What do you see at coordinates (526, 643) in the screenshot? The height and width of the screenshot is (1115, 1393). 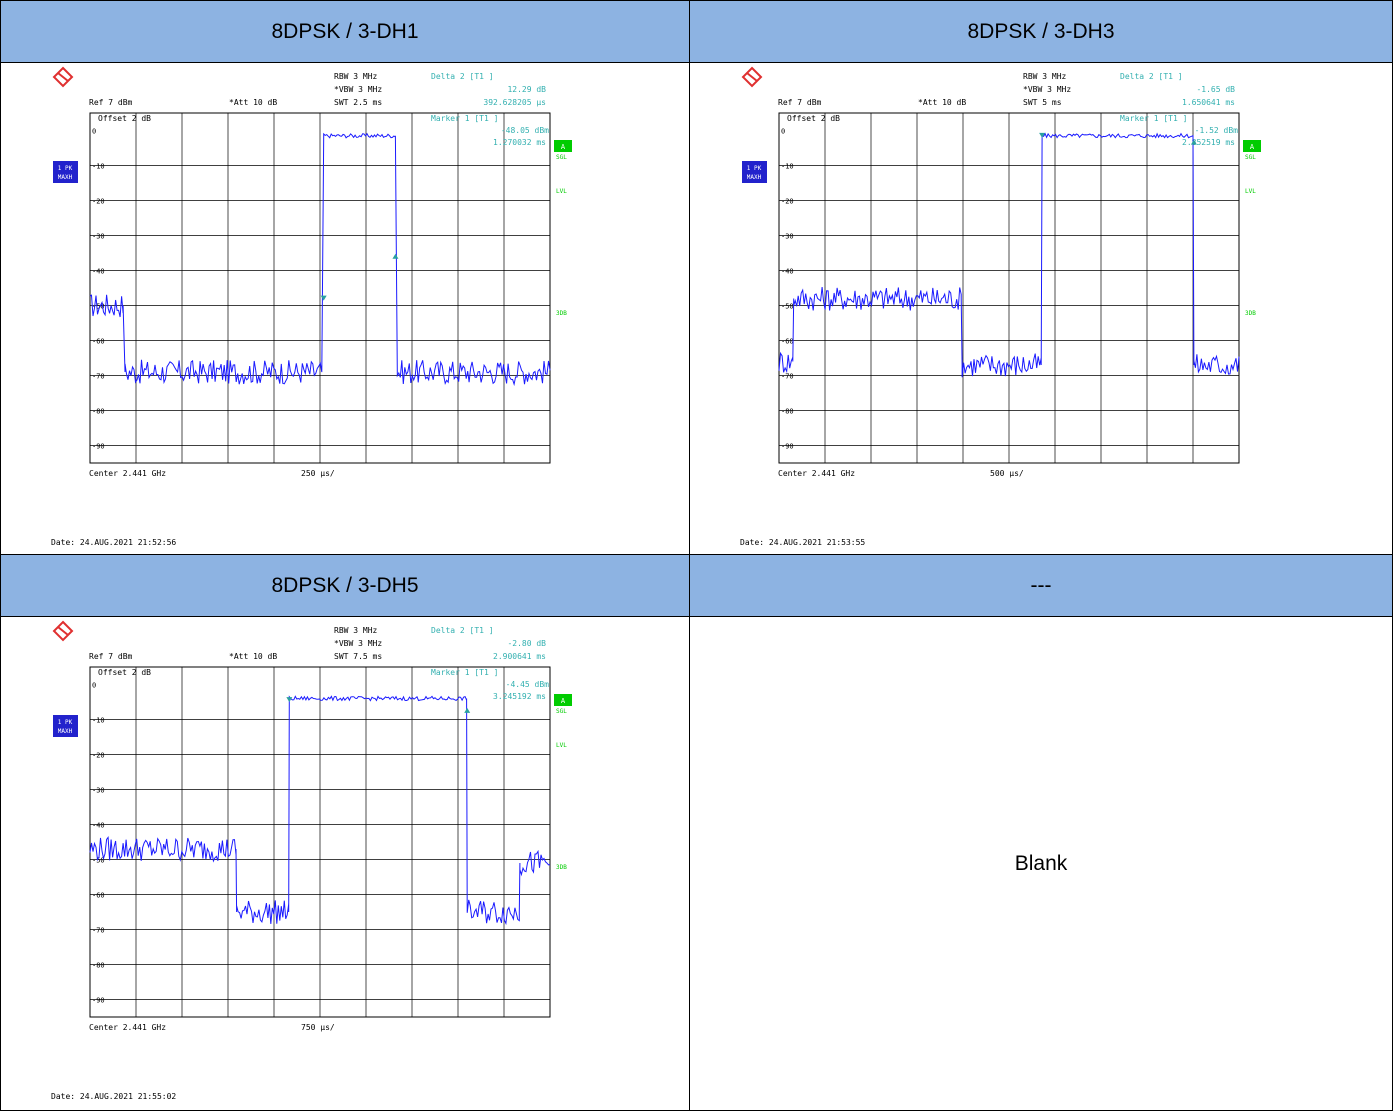 I see `delta-value: -2.80 dB` at bounding box center [526, 643].